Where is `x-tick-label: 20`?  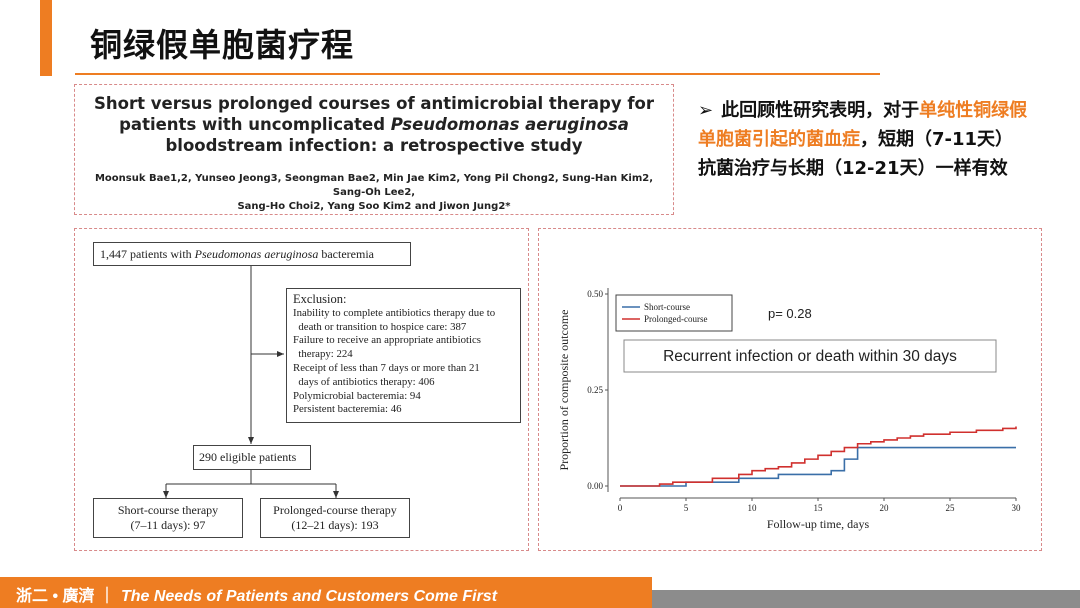
x-tick-label: 20 is located at coordinates (885, 508).